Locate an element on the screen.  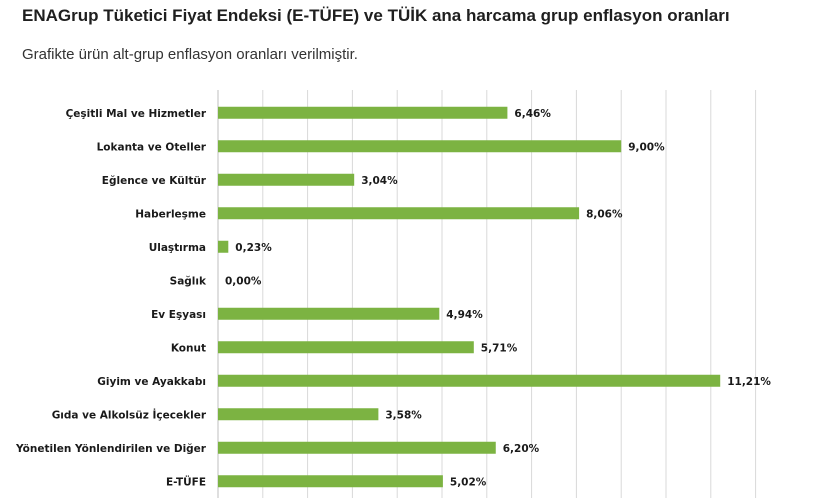
value-label: 4,94% is located at coordinates (464, 315).